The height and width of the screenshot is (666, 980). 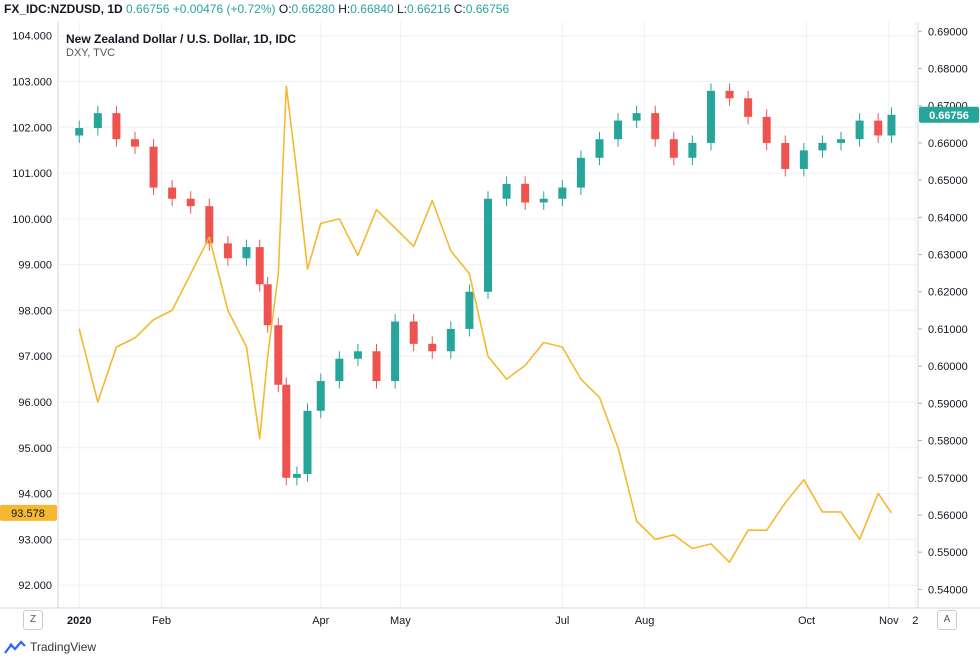 I want to click on price-change: +0.00476 (+0.72%), so click(x=224, y=9).